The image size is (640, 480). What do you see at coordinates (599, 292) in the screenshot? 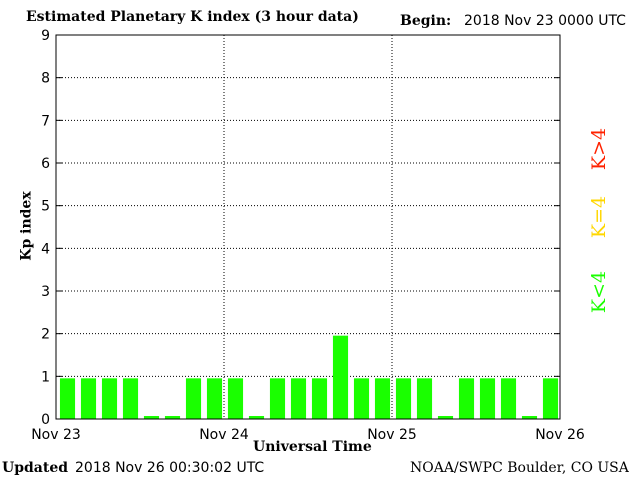
I see `legend-k-less-4: K<4` at bounding box center [599, 292].